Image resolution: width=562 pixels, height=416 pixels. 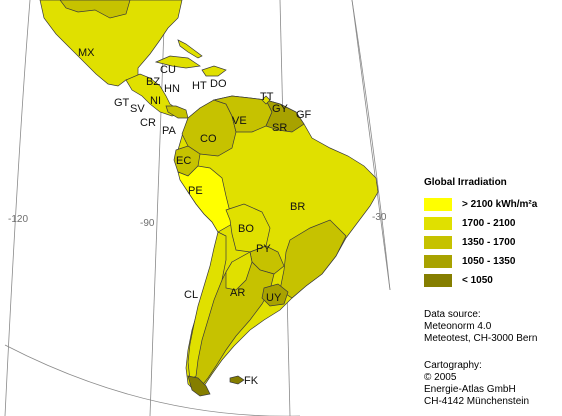 I want to click on label-NI: NI, so click(x=155, y=101).